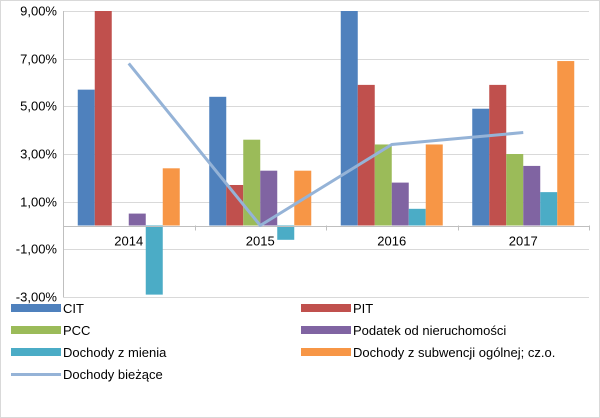 The height and width of the screenshot is (418, 600). What do you see at coordinates (383, 185) in the screenshot?
I see `bar-pcc-2016` at bounding box center [383, 185].